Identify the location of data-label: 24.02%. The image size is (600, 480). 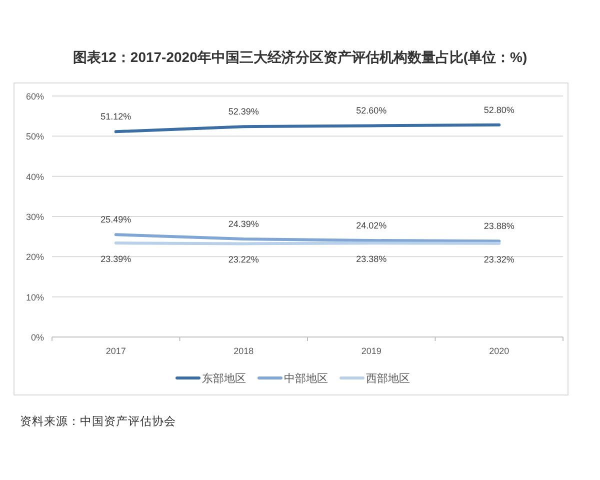
(371, 225).